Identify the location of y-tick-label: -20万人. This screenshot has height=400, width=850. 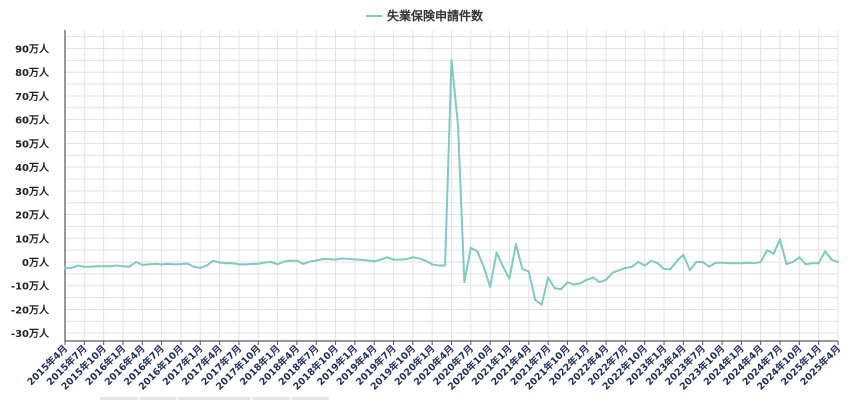
(30, 309).